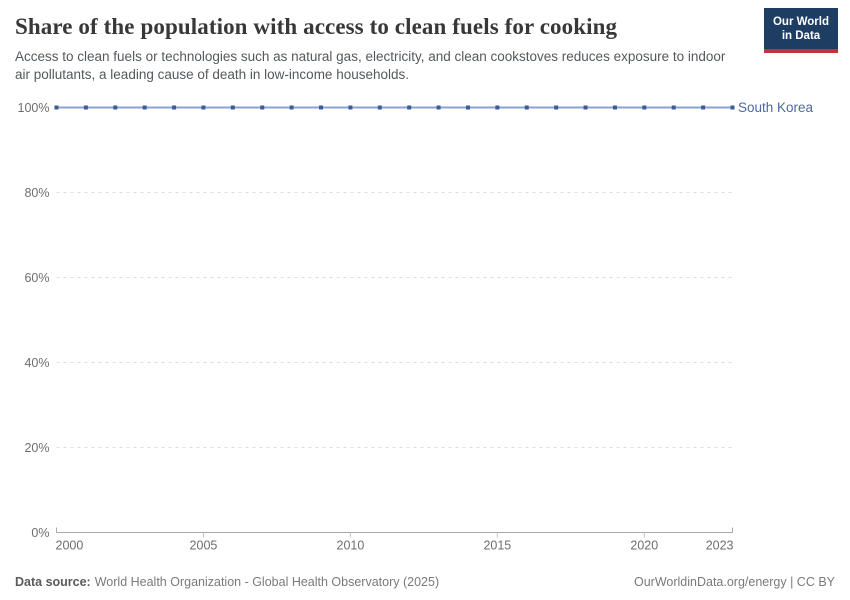 This screenshot has width=850, height=600. What do you see at coordinates (732, 107) in the screenshot?
I see `data-point-2023` at bounding box center [732, 107].